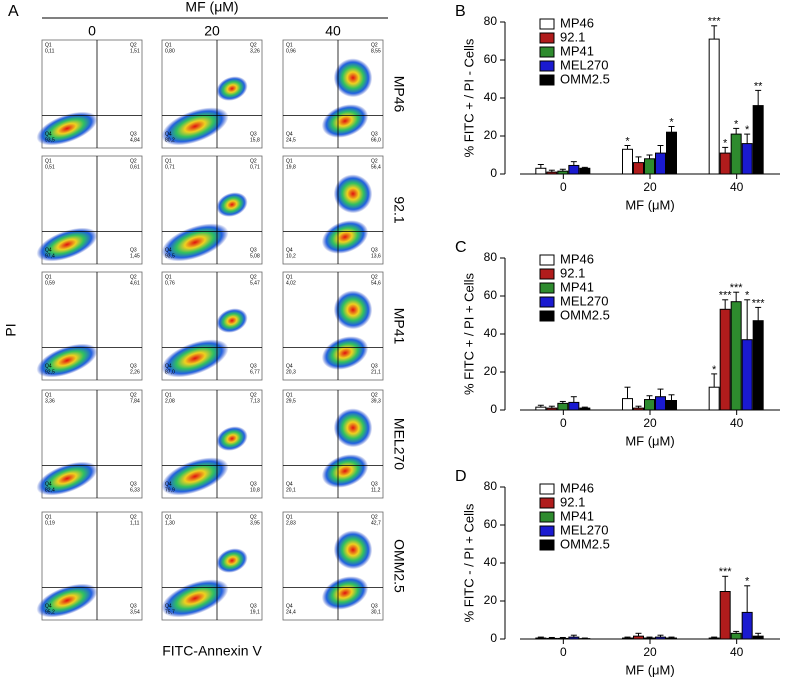  What do you see at coordinates (50, 401) in the screenshot?
I see `quadrant-value: 3,36` at bounding box center [50, 401].